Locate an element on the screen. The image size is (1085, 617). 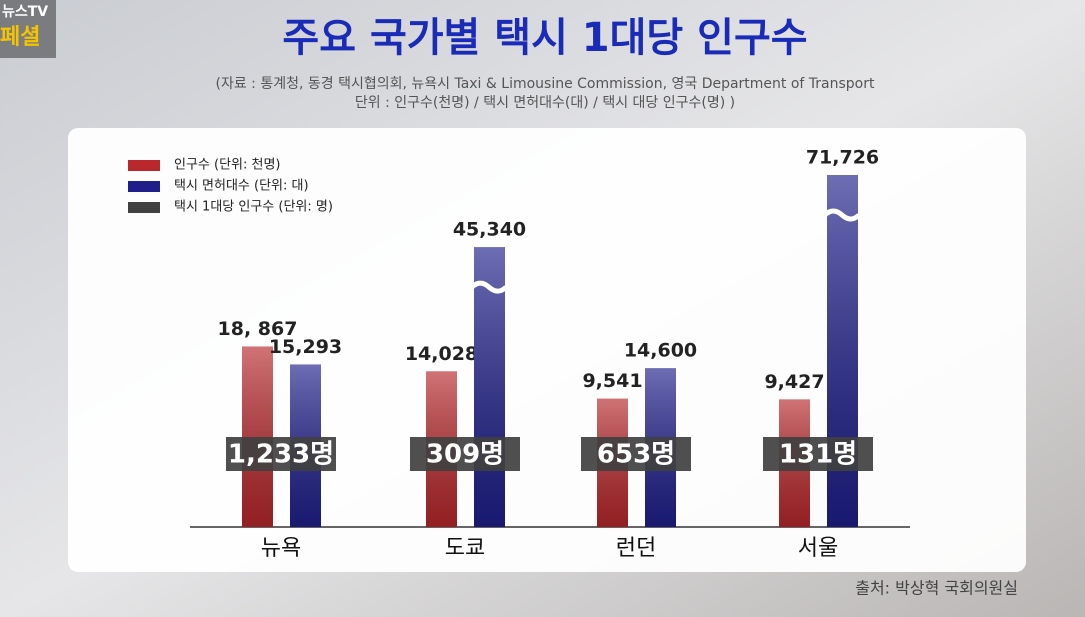
program-logo: 페셜 is located at coordinates (20, 37).